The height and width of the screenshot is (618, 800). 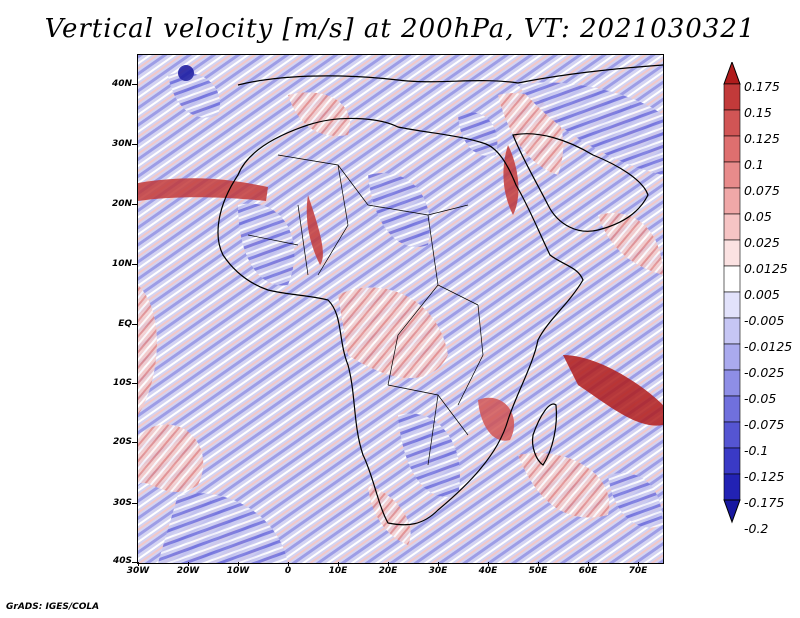 What do you see at coordinates (544, 434) in the screenshot?
I see `madagascar-coastline` at bounding box center [544, 434].